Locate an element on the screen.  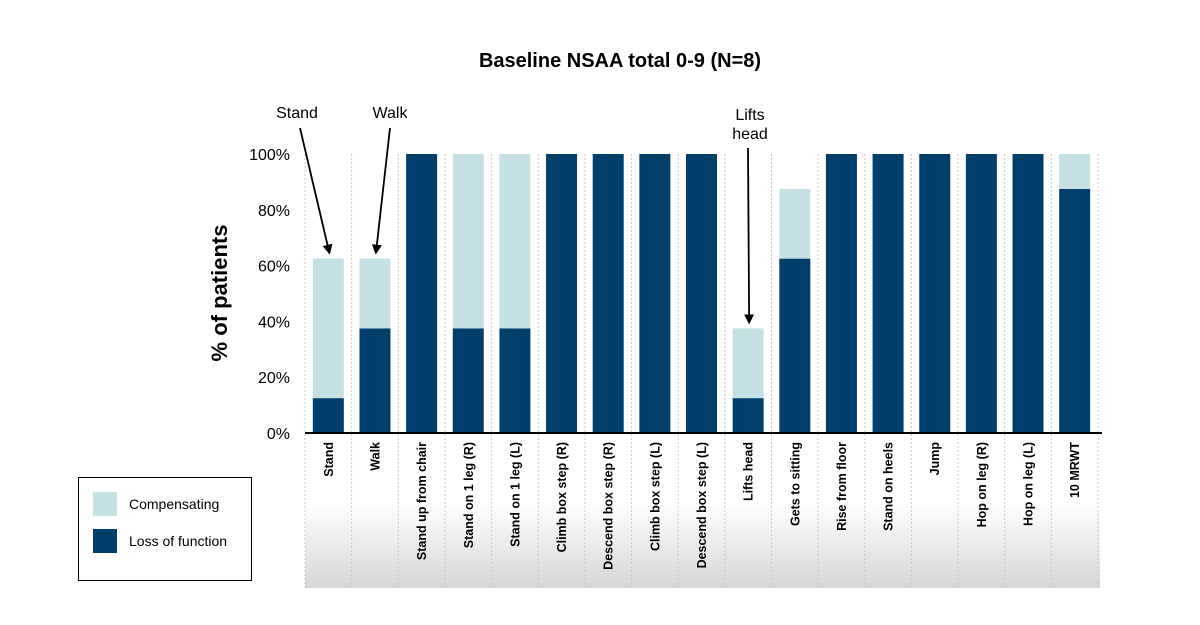
y-tick-label: 100% is located at coordinates (269, 155).